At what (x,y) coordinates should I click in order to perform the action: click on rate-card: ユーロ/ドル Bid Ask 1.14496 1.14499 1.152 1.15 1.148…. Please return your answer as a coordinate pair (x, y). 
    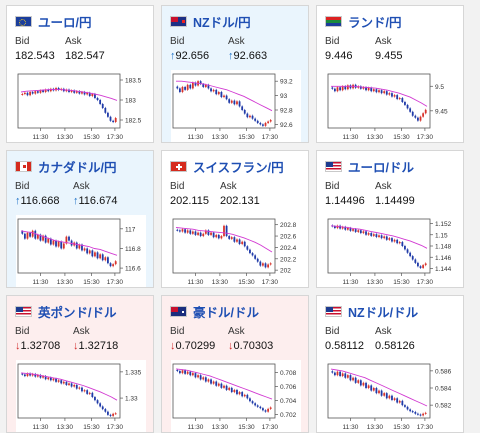
    Looking at the image, I should click on (390, 219).